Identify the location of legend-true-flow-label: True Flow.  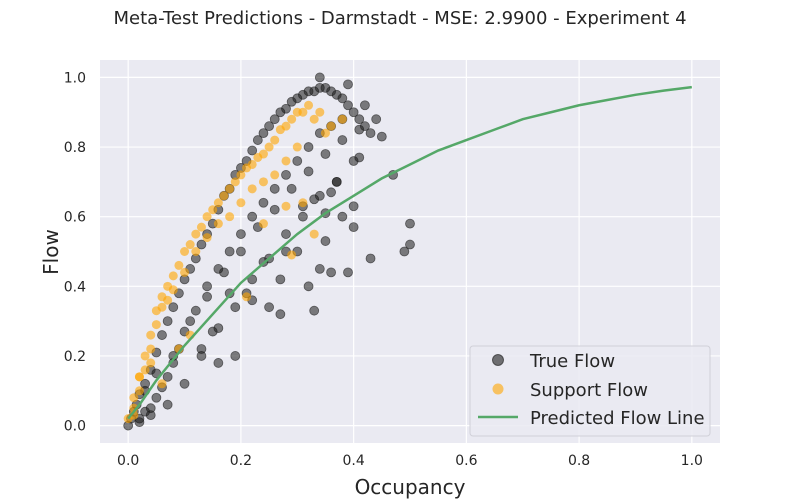
(572, 361).